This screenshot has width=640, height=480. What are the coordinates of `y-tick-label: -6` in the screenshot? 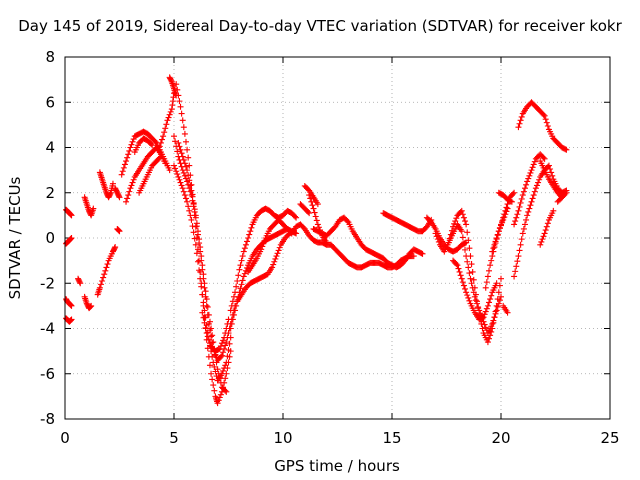 It's located at (47, 374).